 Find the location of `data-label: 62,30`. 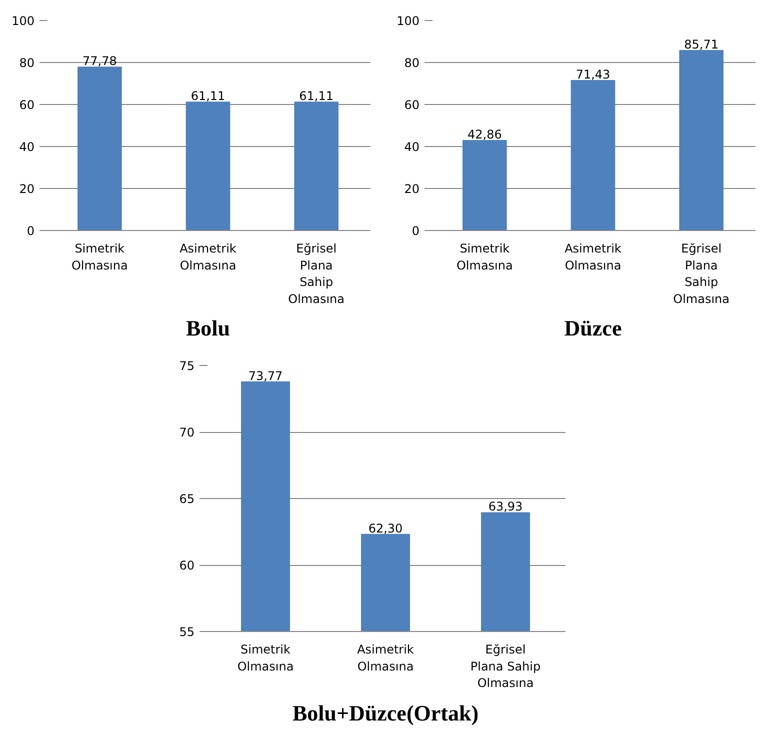

data-label: 62,30 is located at coordinates (385, 528).